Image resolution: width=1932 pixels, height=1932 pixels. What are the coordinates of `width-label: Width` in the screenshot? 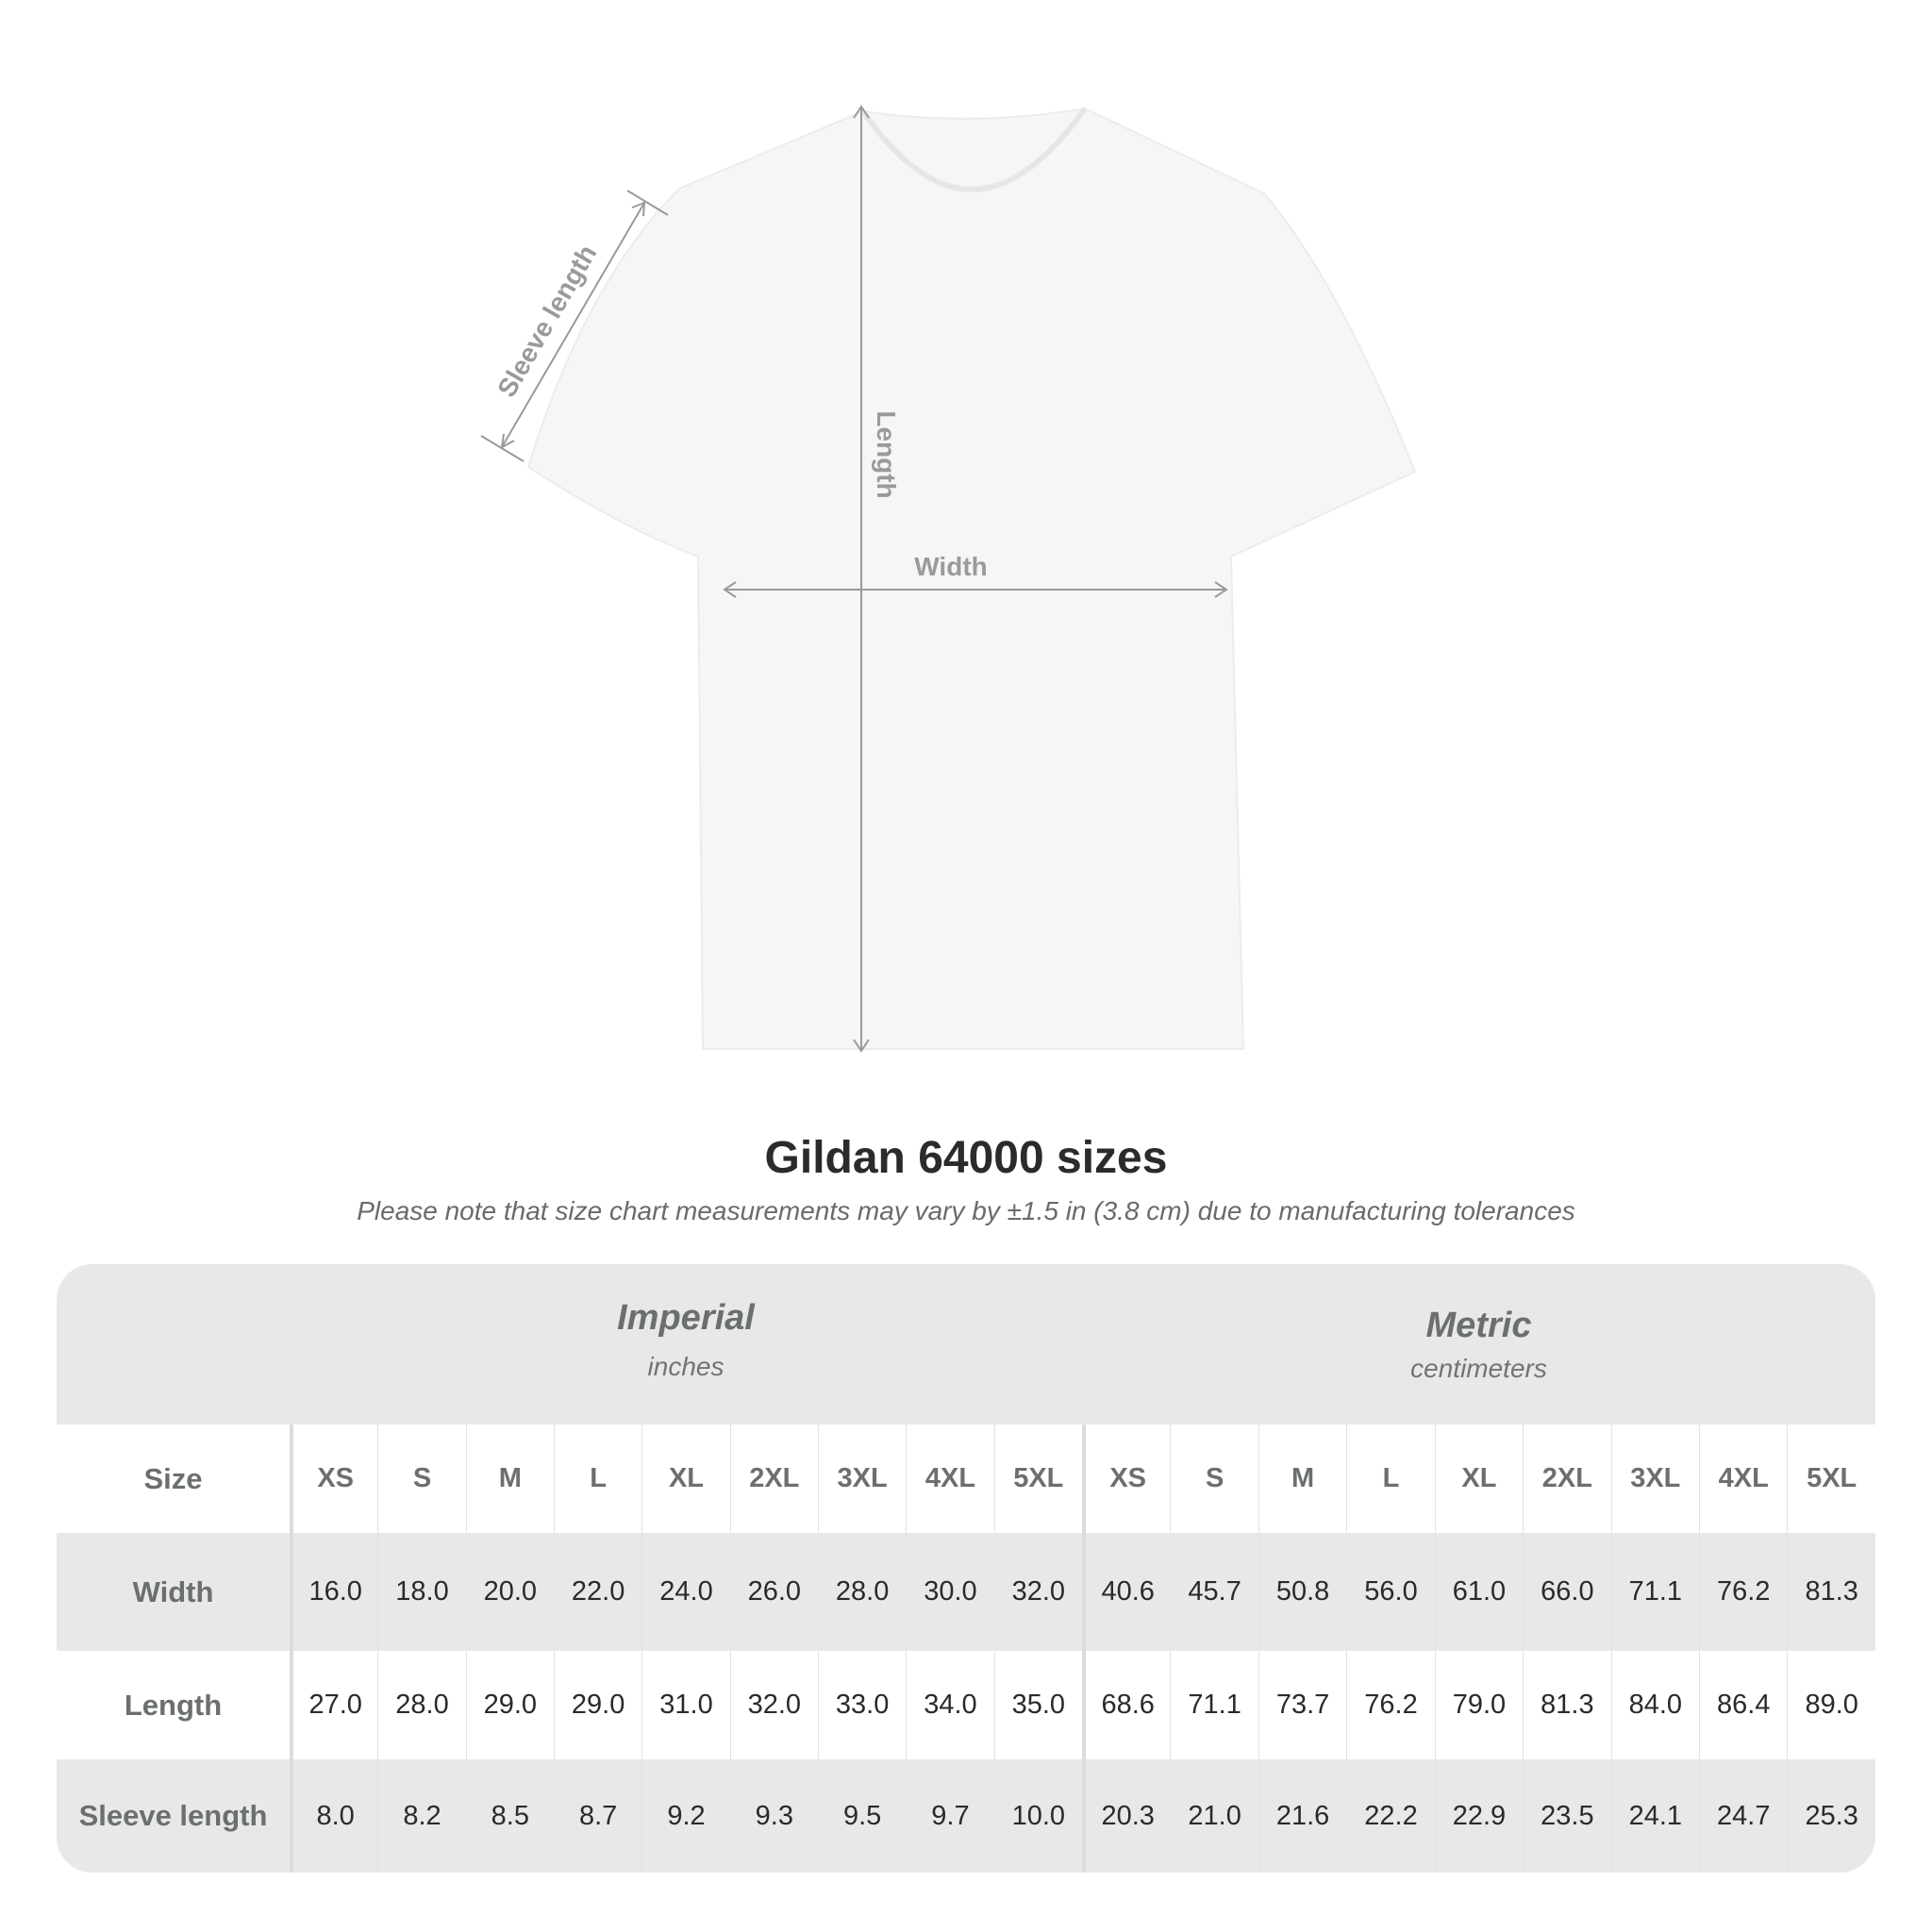 It's located at (951, 566).